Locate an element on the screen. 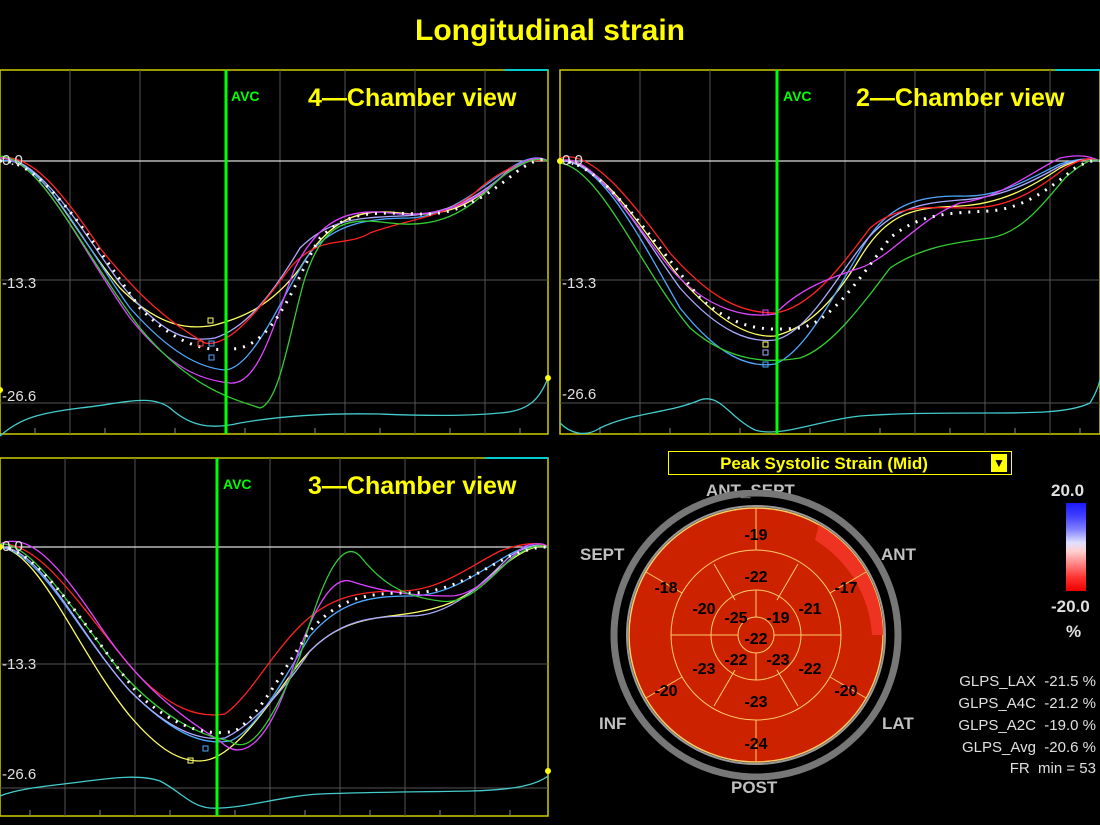 The image size is (1100, 825). strain-type-dropdown: Peak Systolic Strain (Mid) ▼ is located at coordinates (840, 463).